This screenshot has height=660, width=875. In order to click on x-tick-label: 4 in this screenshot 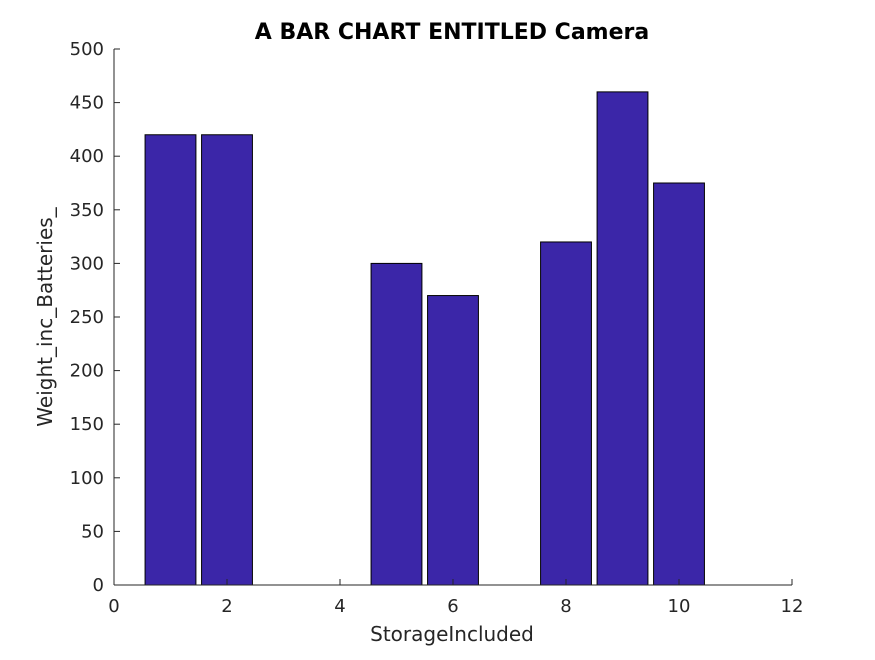, I will do `click(339, 606)`.